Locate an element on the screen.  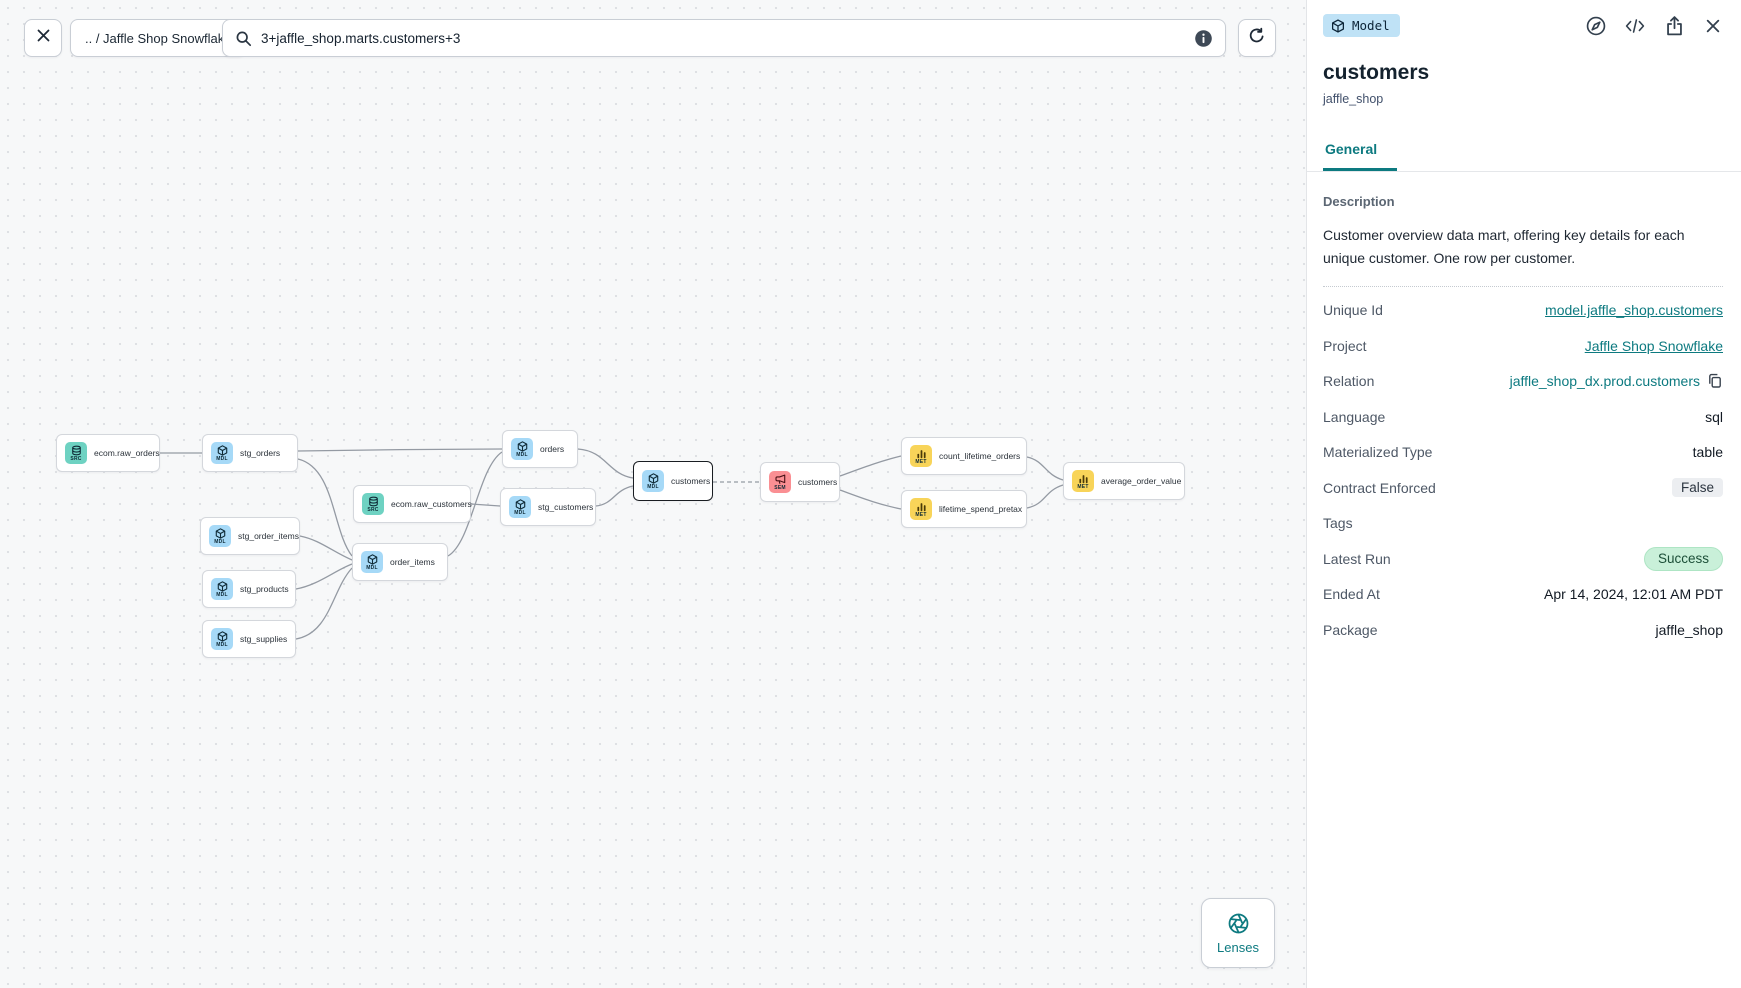
refresh-icon is located at coordinates (1257, 38).